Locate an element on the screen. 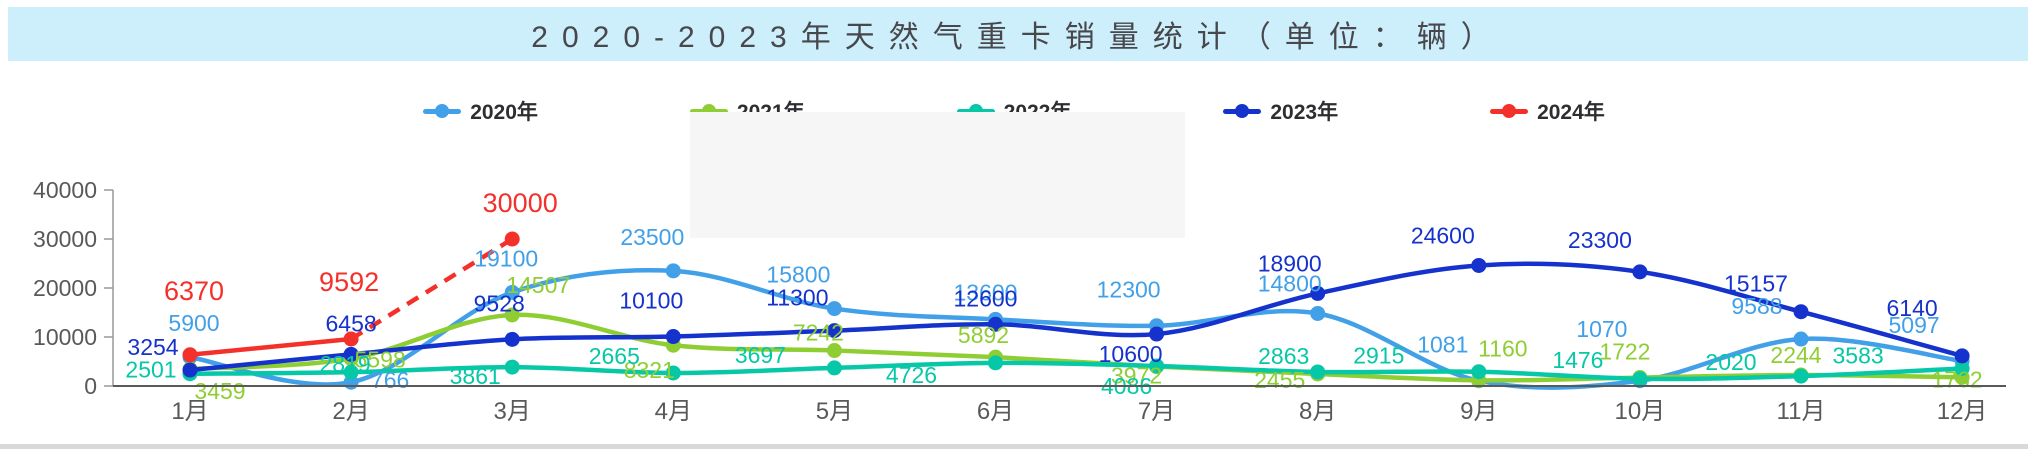 This screenshot has width=2028, height=449. series-2022年 is located at coordinates (1076, 371).